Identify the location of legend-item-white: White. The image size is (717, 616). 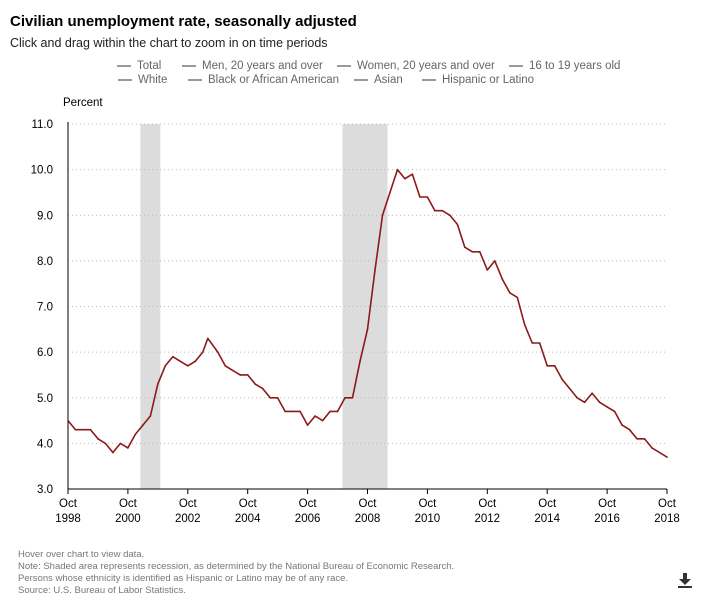
(142, 80).